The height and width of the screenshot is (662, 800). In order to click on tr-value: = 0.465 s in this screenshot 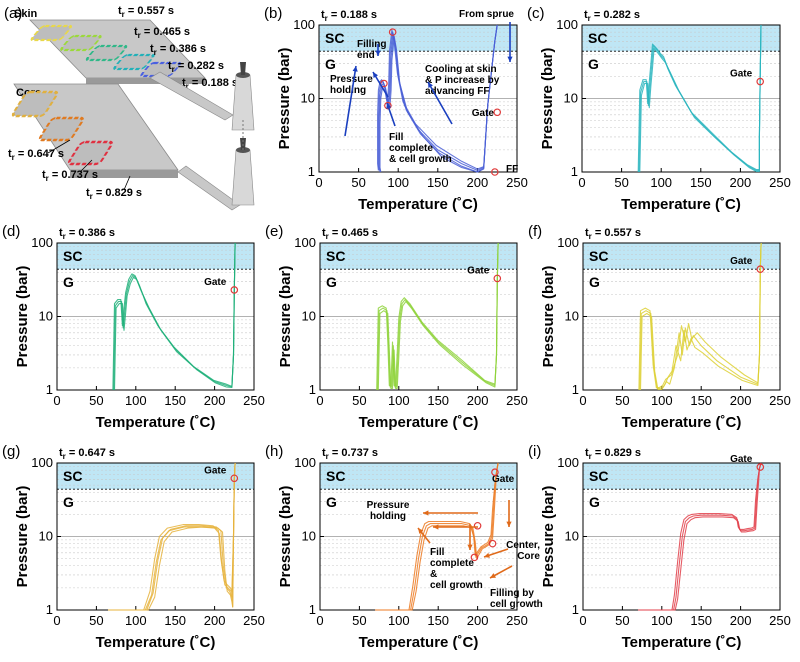, I will do `click(353, 233)`.